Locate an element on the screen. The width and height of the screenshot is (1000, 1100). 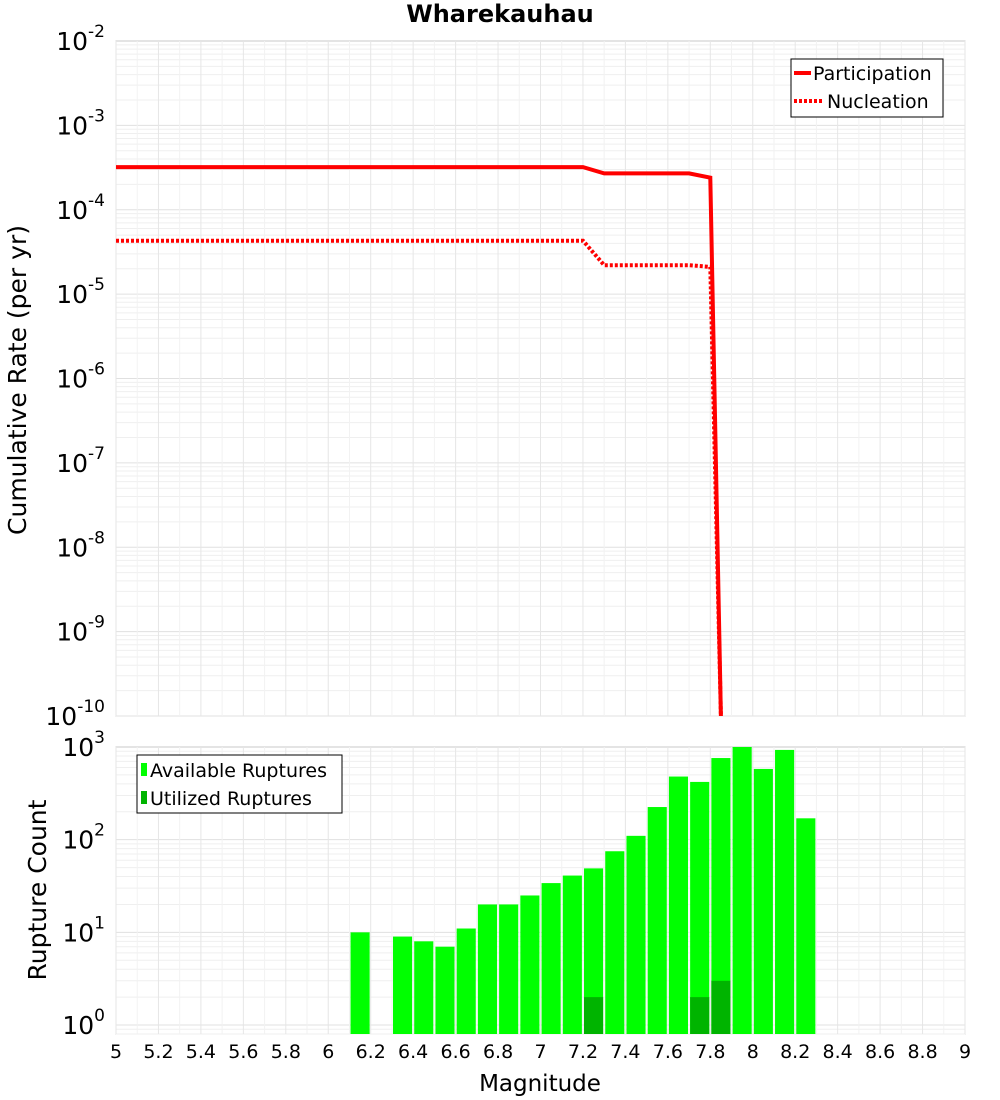
utilized-legend-swatch is located at coordinates (144, 797).